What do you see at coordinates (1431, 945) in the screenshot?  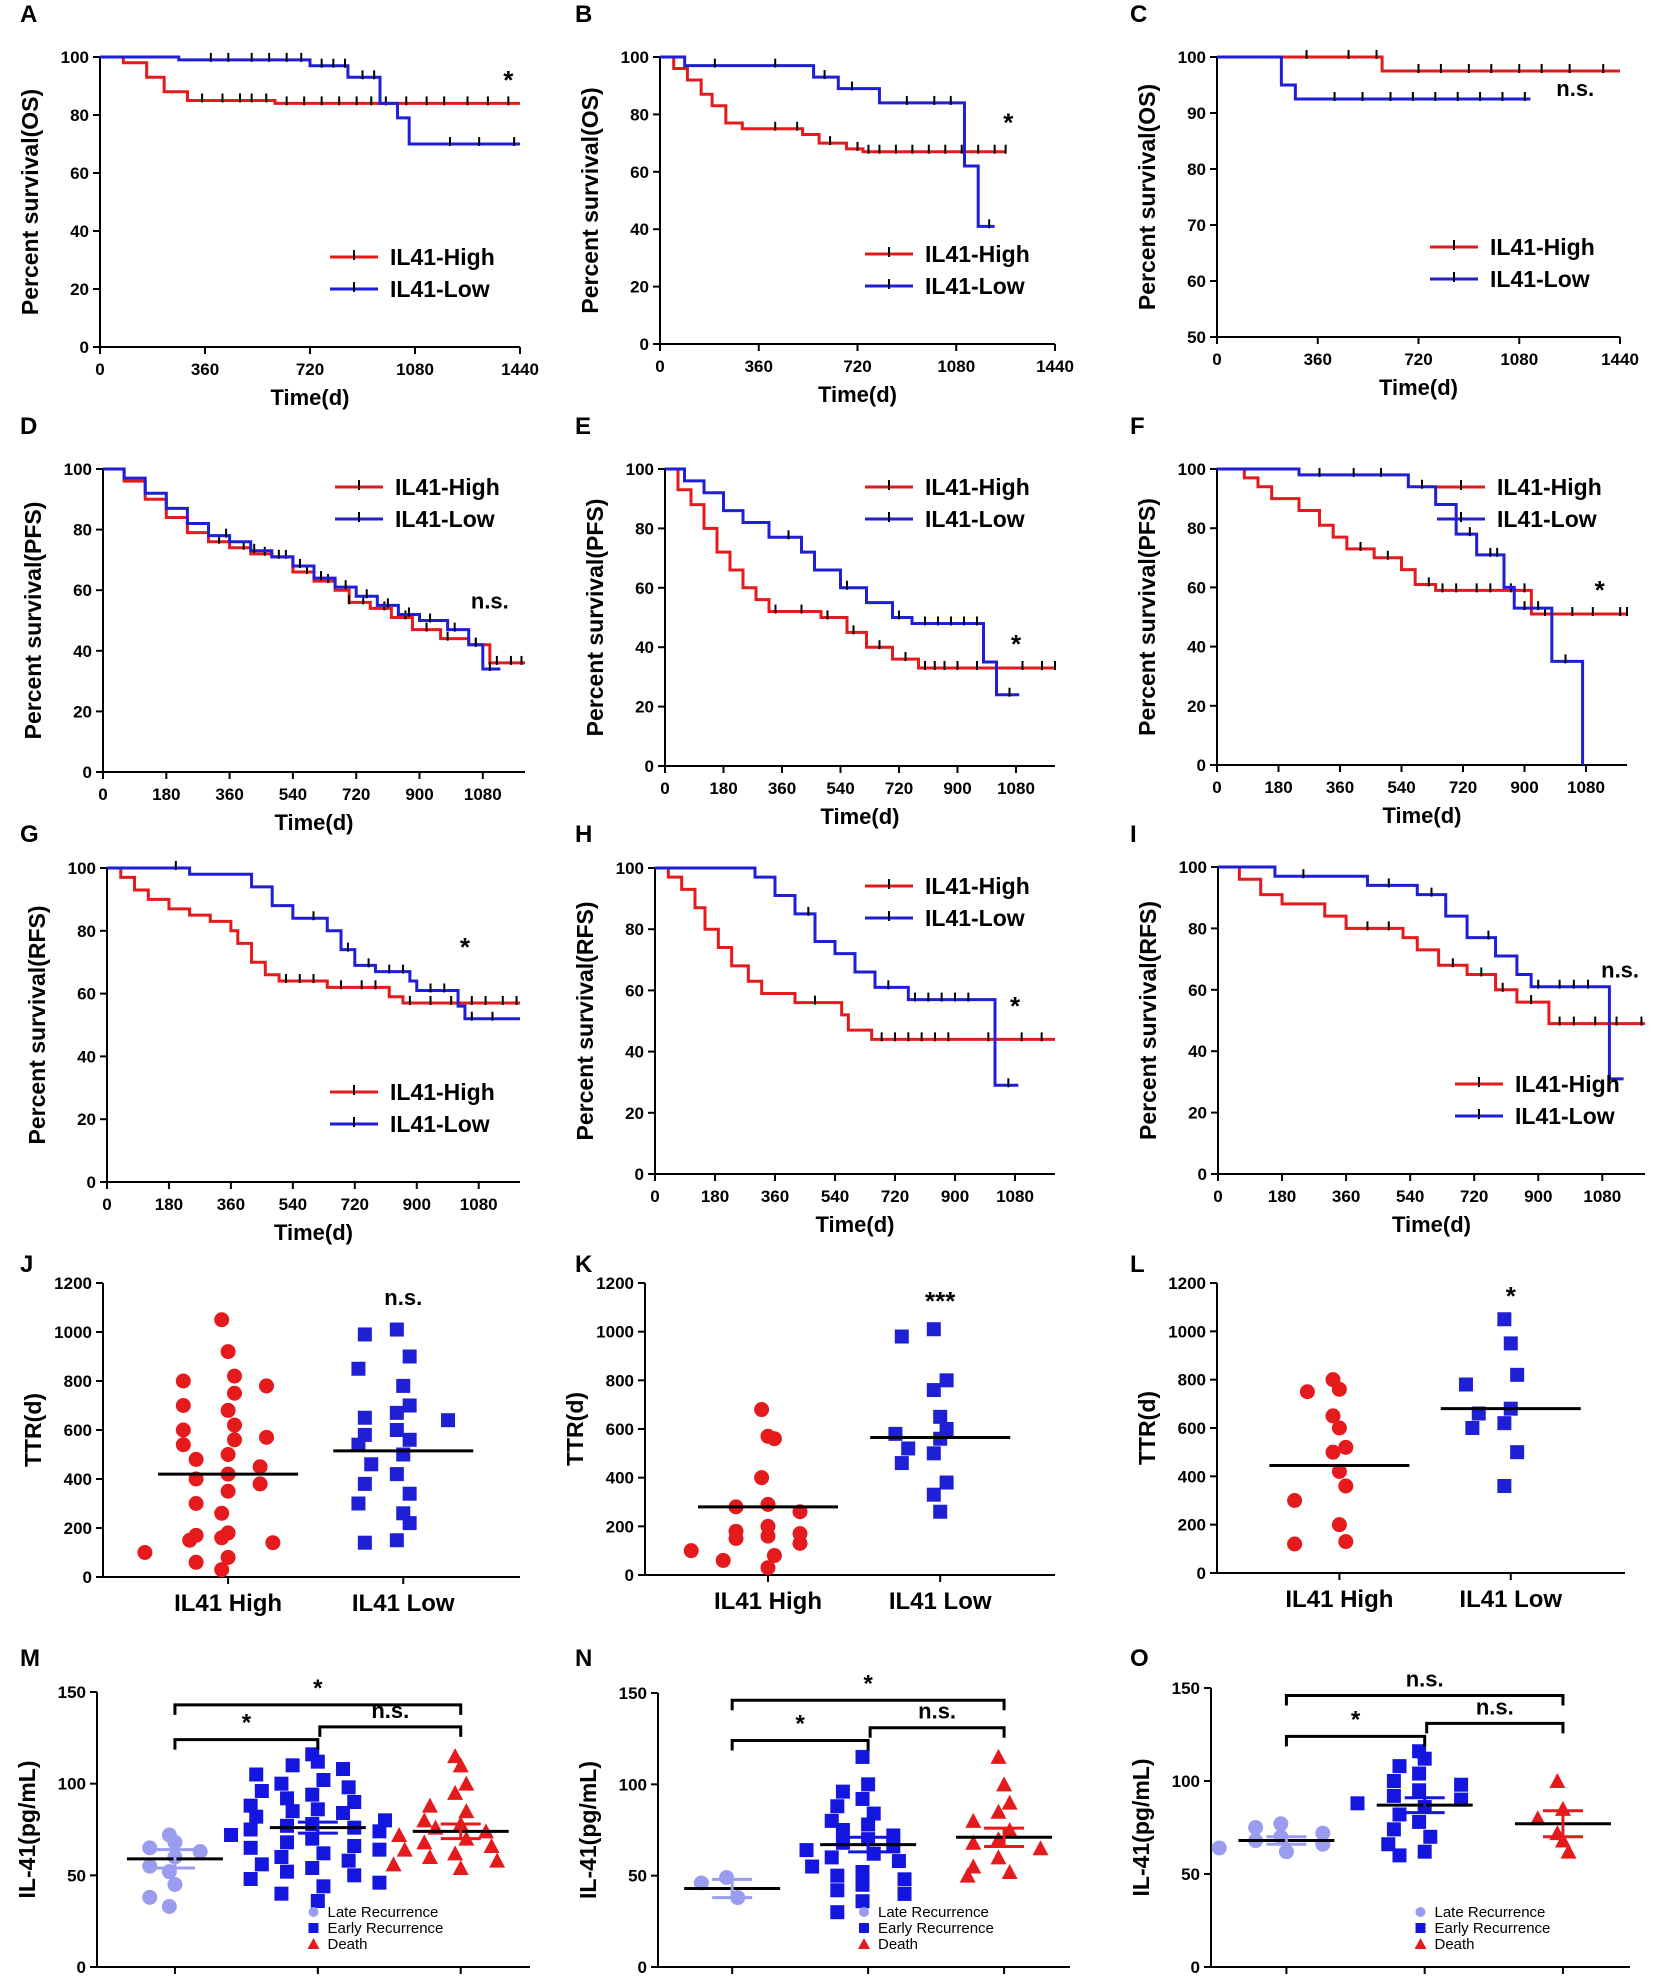 I see `survival-curve-il41-high` at bounding box center [1431, 945].